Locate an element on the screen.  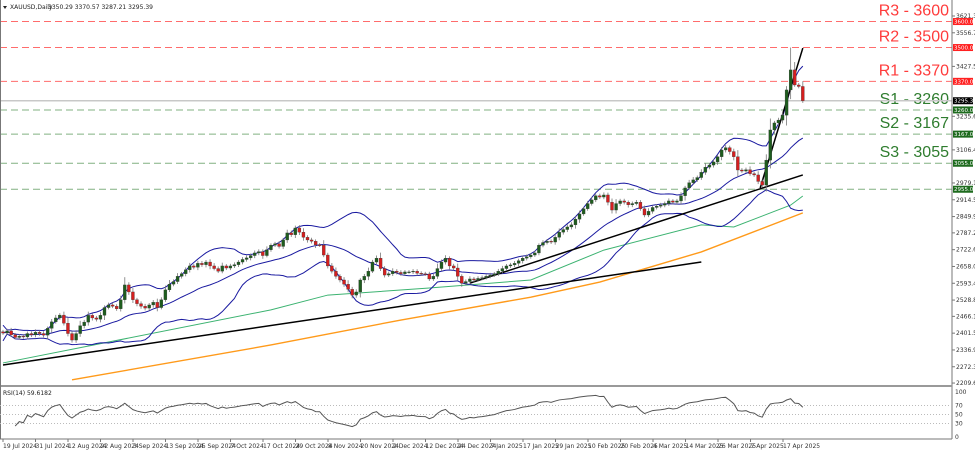
x-tick-label: 4 Mar 2025 is located at coordinates (670, 446).